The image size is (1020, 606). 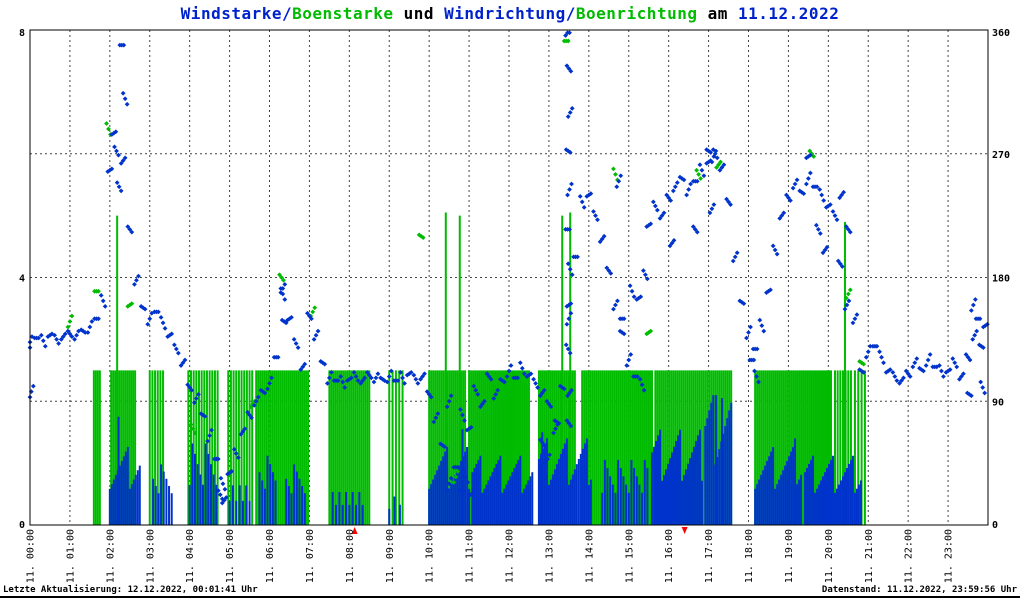 What do you see at coordinates (22, 525) in the screenshot?
I see `left-axis-tick-label: 0` at bounding box center [22, 525].